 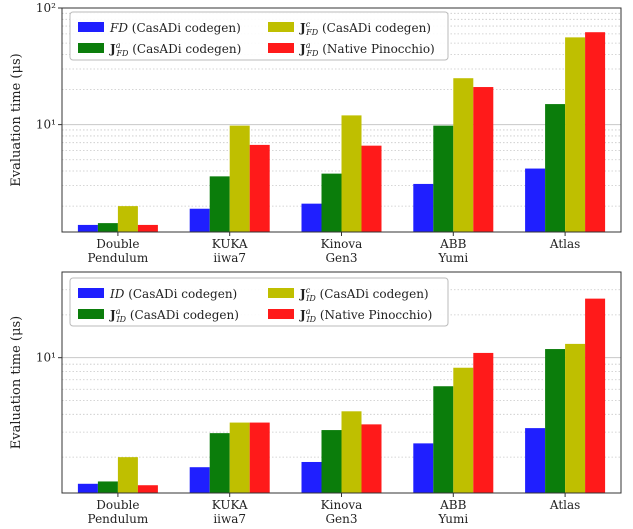 What do you see at coordinates (365, 28) in the screenshot?
I see `legend-label-3: Jc FD (CasADi codegen)` at bounding box center [365, 28].